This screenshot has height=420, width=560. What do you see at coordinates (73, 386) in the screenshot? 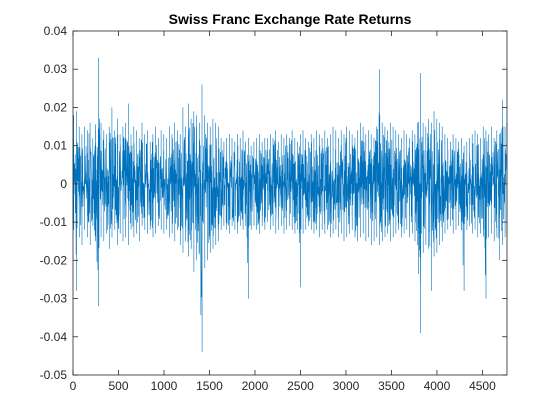
I see `x-tick-label: 0` at bounding box center [73, 386].